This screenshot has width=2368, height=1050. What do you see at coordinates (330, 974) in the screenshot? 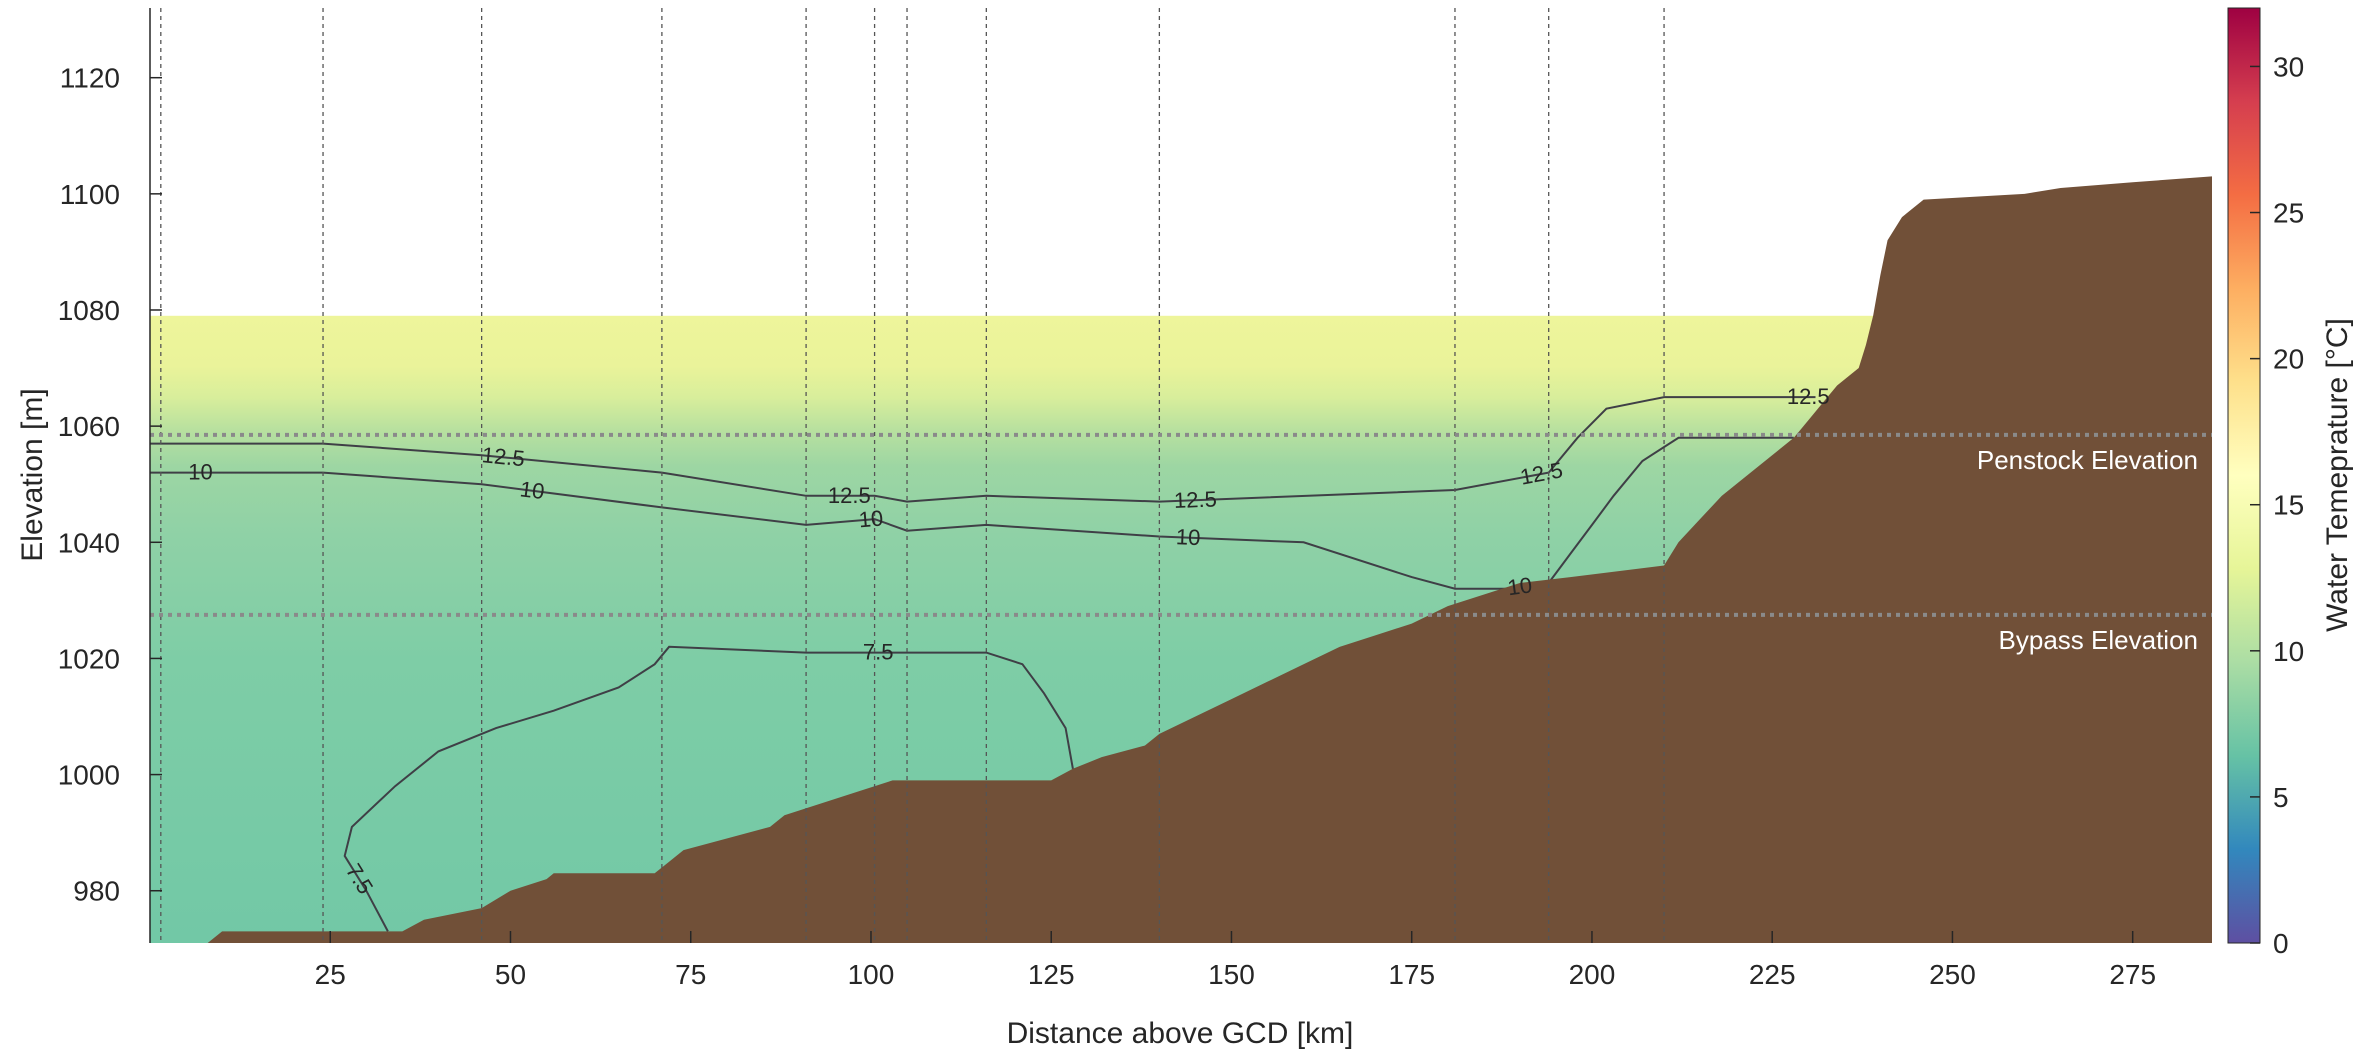
I see `x-tick-label: 25` at bounding box center [330, 974].